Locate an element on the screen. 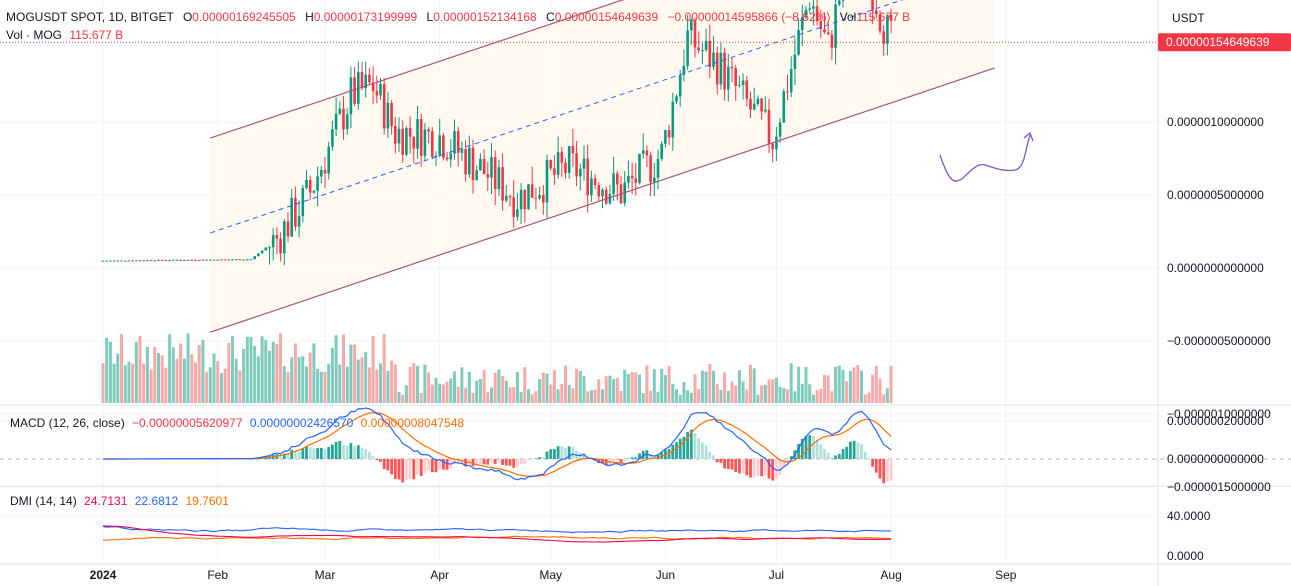  currency-label: USDT is located at coordinates (1188, 18).